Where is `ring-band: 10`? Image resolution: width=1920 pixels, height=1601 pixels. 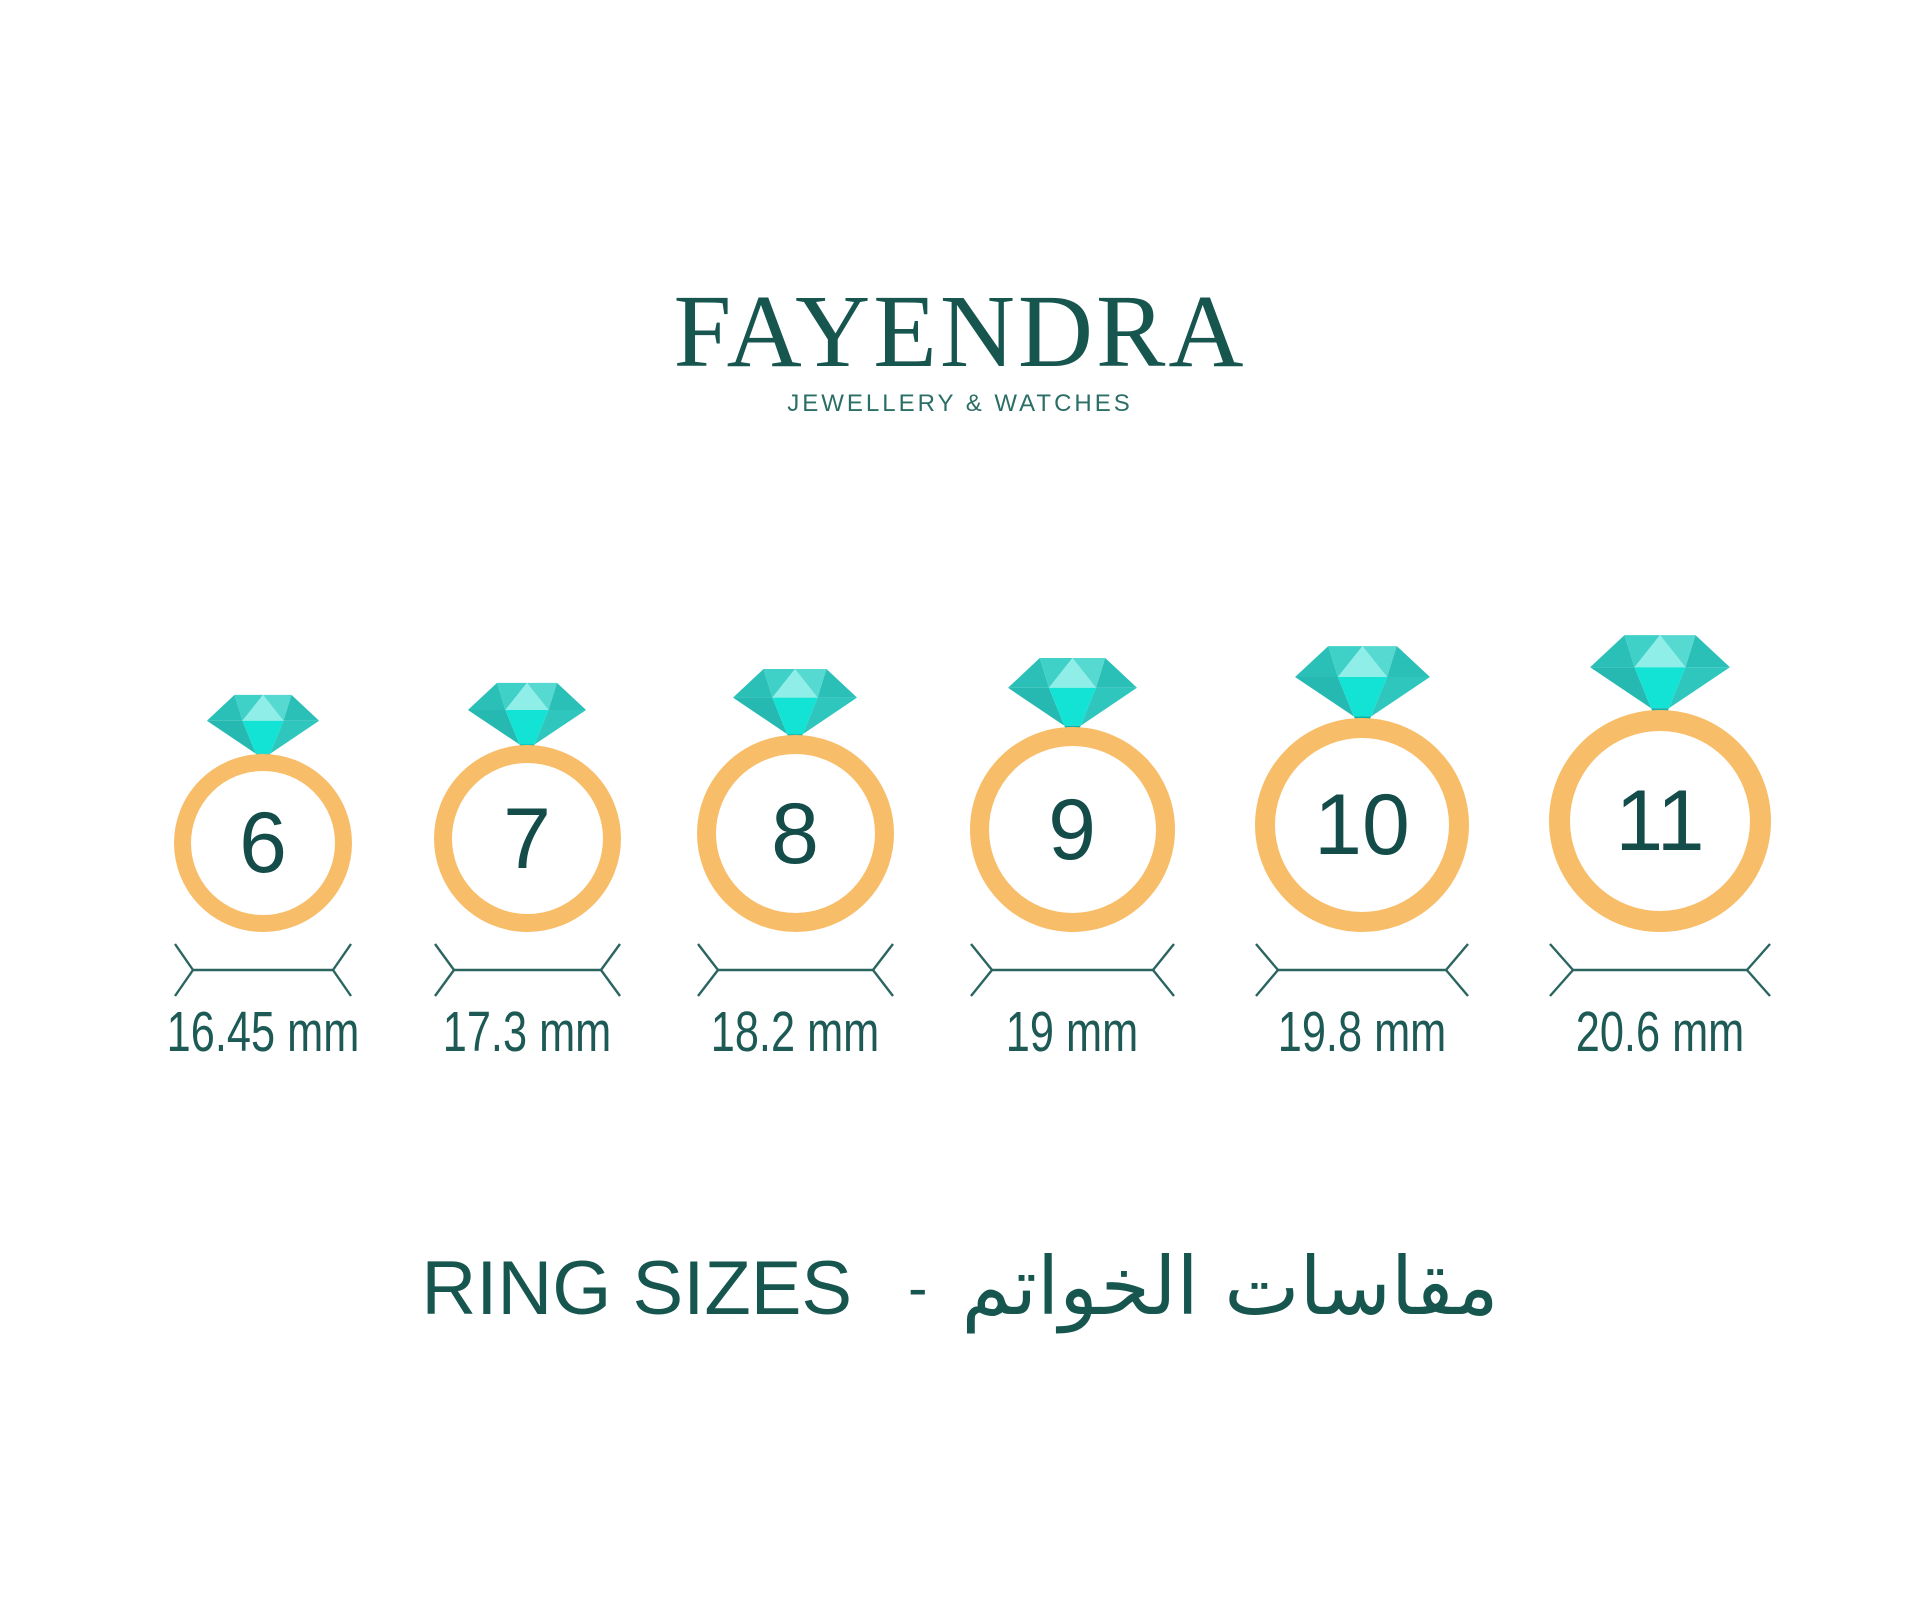 ring-band: 10 is located at coordinates (1362, 825).